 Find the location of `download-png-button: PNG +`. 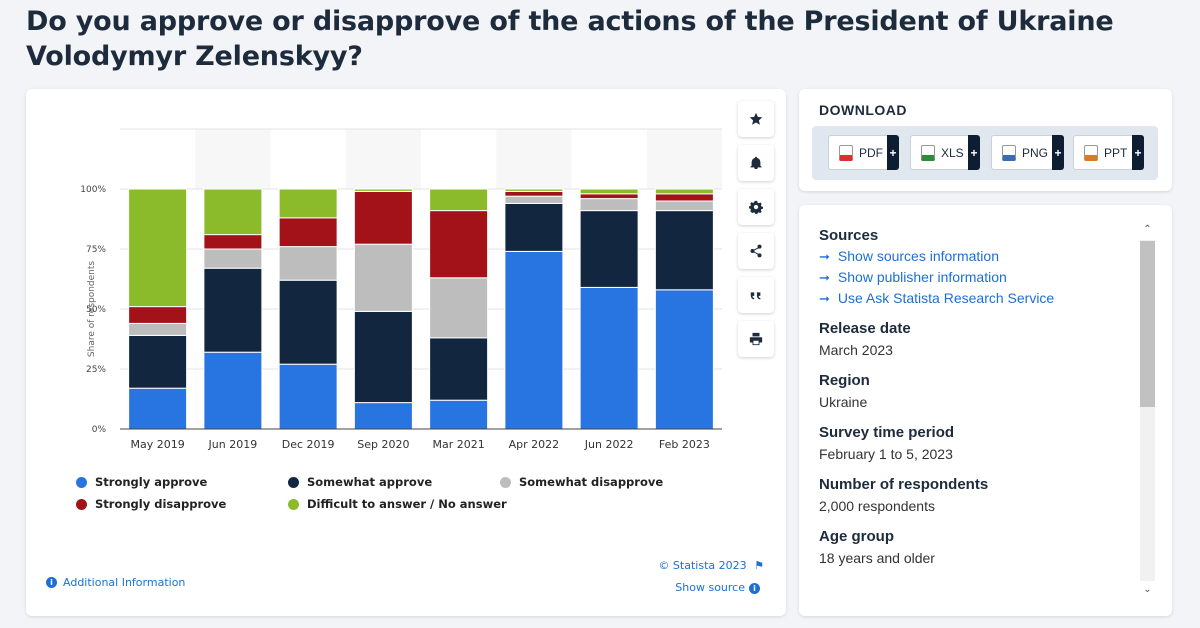

download-png-button: PNG + is located at coordinates (1027, 152).